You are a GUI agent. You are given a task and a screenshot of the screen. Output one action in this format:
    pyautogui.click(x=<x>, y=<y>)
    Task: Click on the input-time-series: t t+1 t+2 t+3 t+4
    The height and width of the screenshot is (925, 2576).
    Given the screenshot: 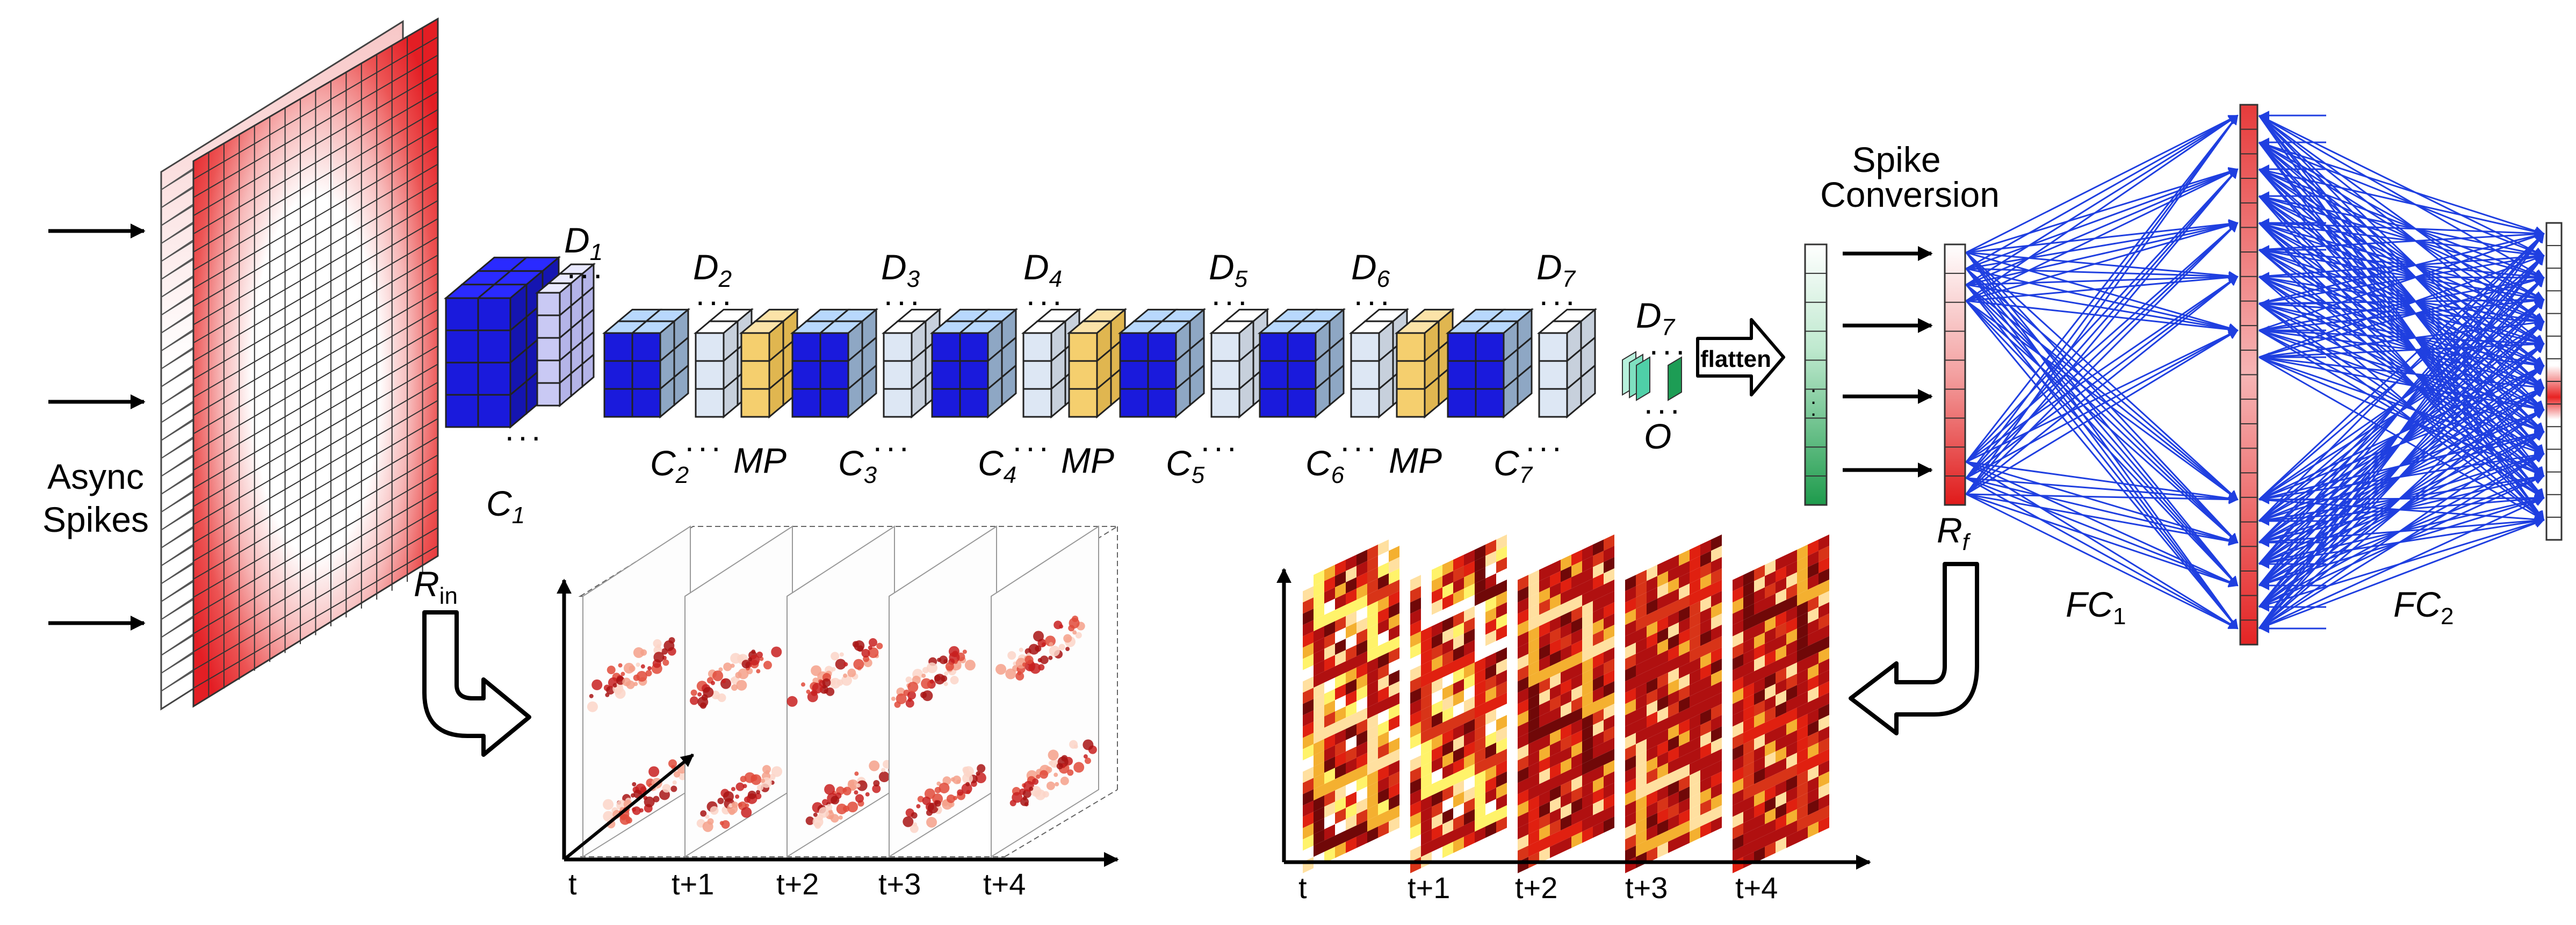 What is the action you would take?
    pyautogui.click(x=838, y=713)
    